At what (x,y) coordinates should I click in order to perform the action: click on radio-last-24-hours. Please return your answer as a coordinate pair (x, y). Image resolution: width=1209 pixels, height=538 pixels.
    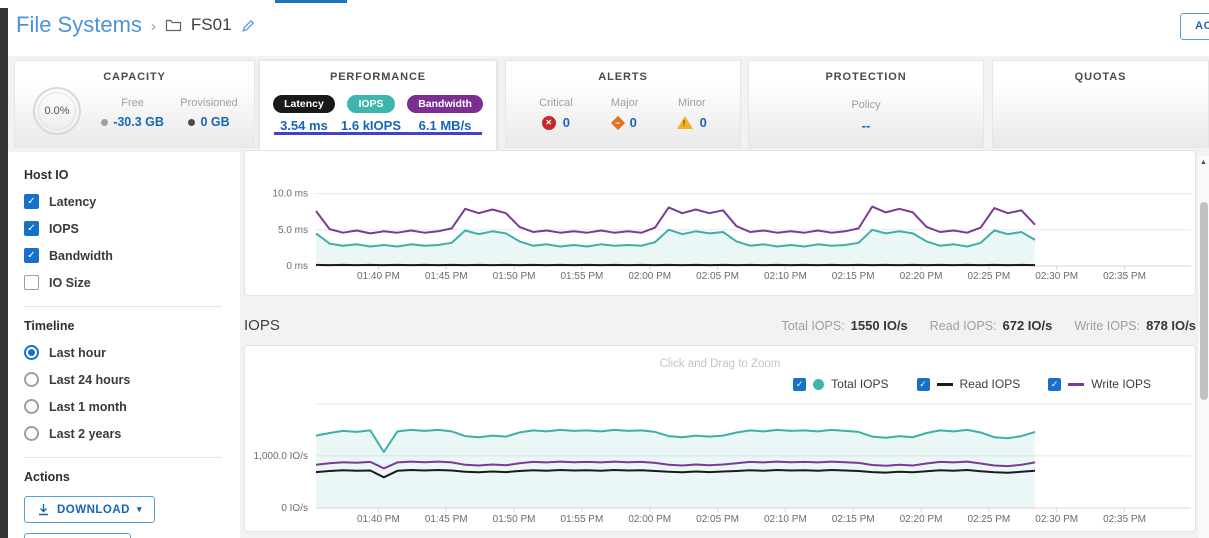
    Looking at the image, I should click on (31, 379).